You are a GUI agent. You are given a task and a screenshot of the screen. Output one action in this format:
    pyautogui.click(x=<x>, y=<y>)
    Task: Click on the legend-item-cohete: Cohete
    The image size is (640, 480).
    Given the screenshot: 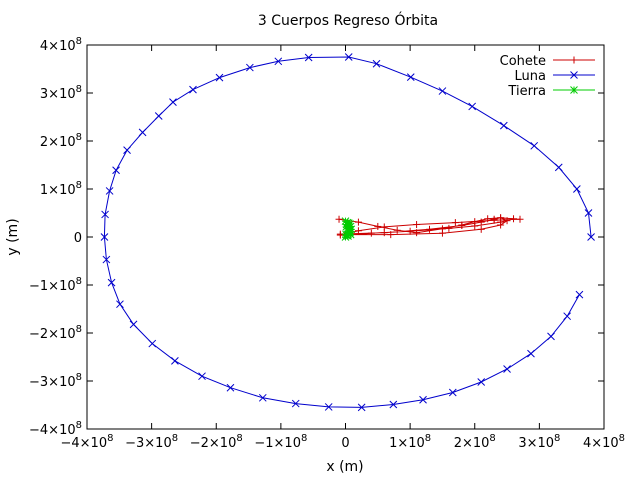 What is the action you would take?
    pyautogui.click(x=547, y=61)
    